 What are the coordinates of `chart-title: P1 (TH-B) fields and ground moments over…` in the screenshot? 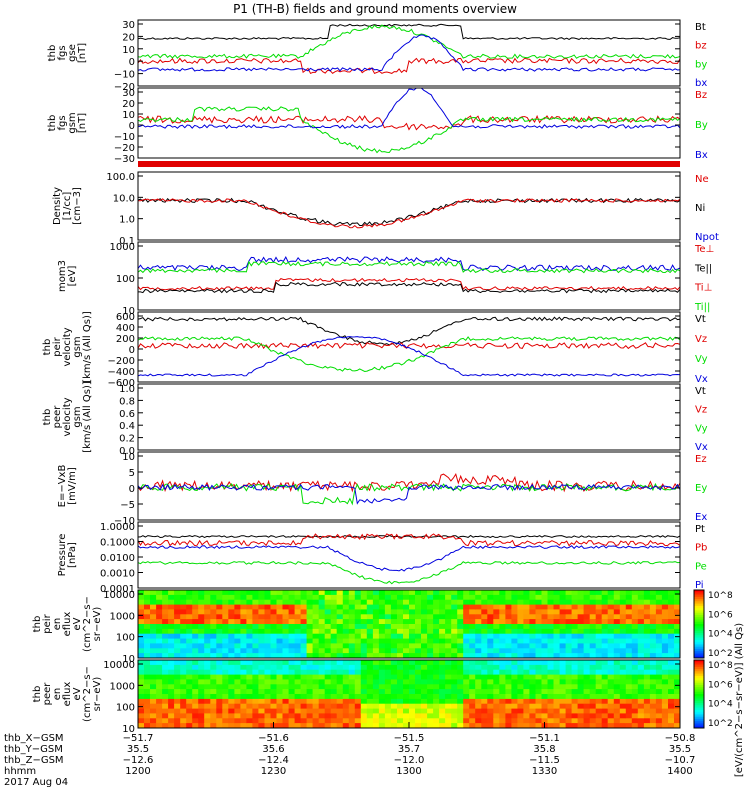 It's located at (375, 9).